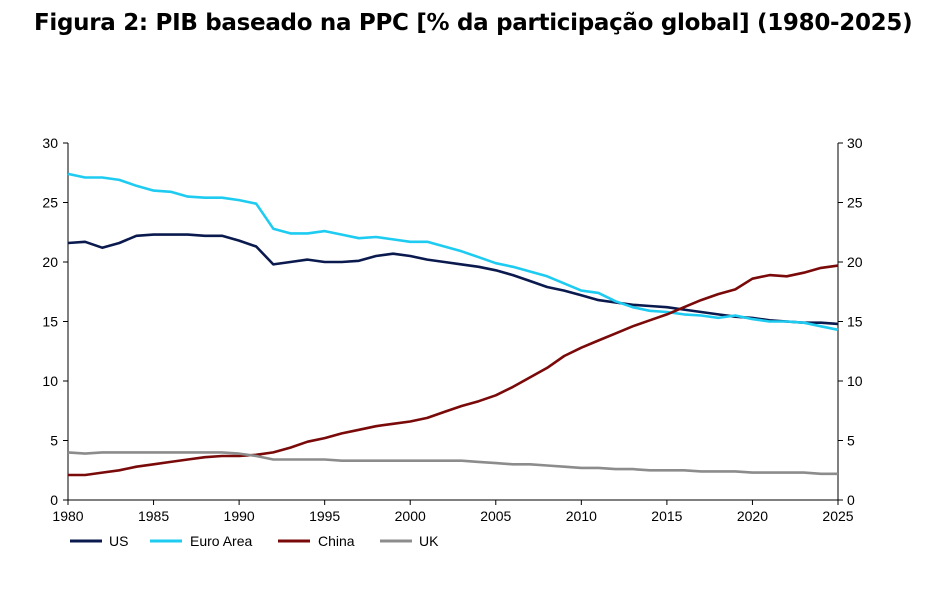 The height and width of the screenshot is (601, 946). Describe the element at coordinates (855, 381) in the screenshot. I see `y-tick-label-right: 10` at that location.